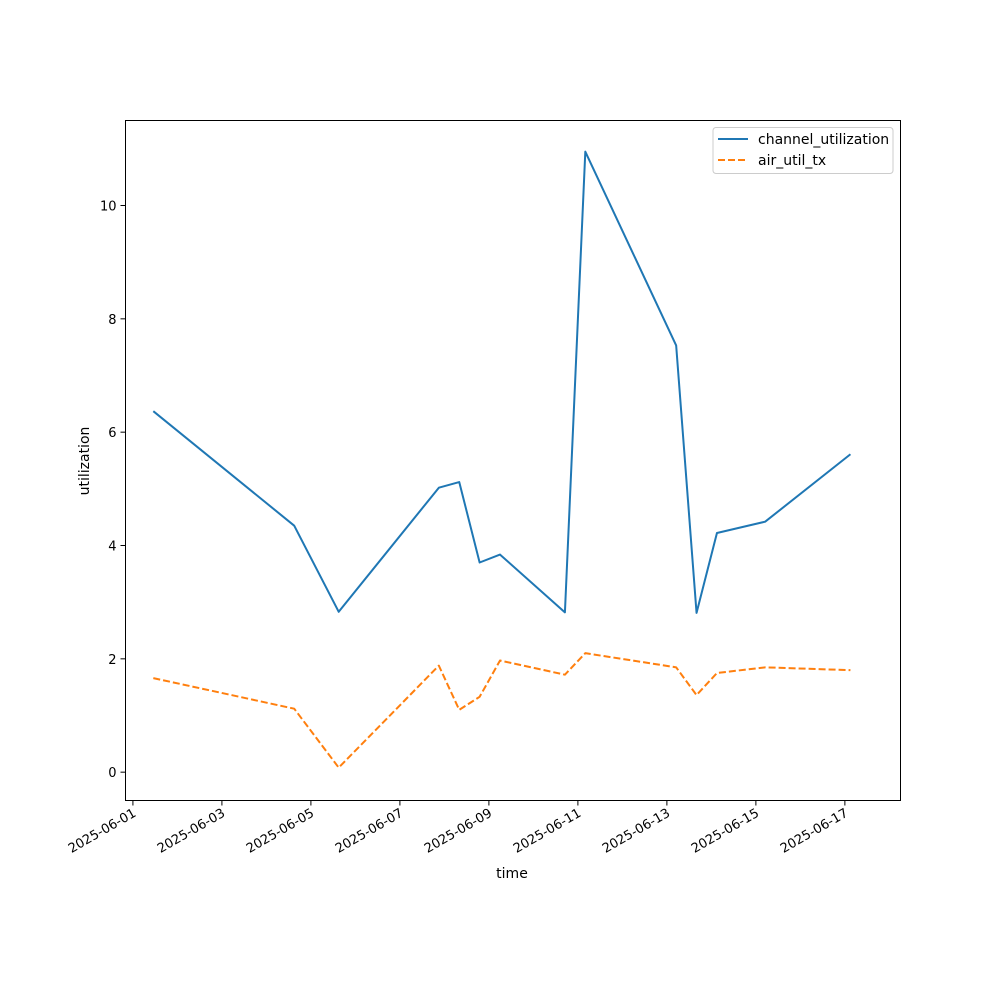 The width and height of the screenshot is (1000, 1000). I want to click on x-tick-label: 2025-06-15, so click(725, 831).